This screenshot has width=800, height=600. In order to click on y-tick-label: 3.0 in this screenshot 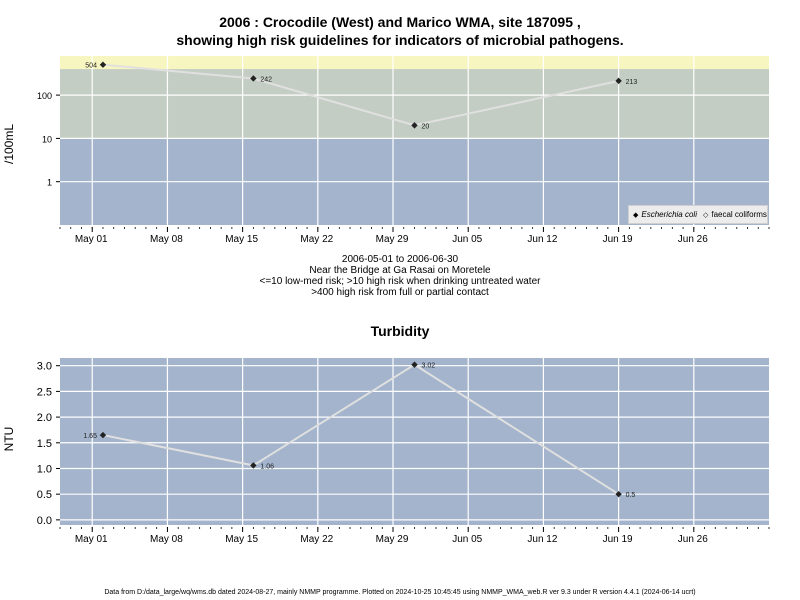, I will do `click(44, 367)`.